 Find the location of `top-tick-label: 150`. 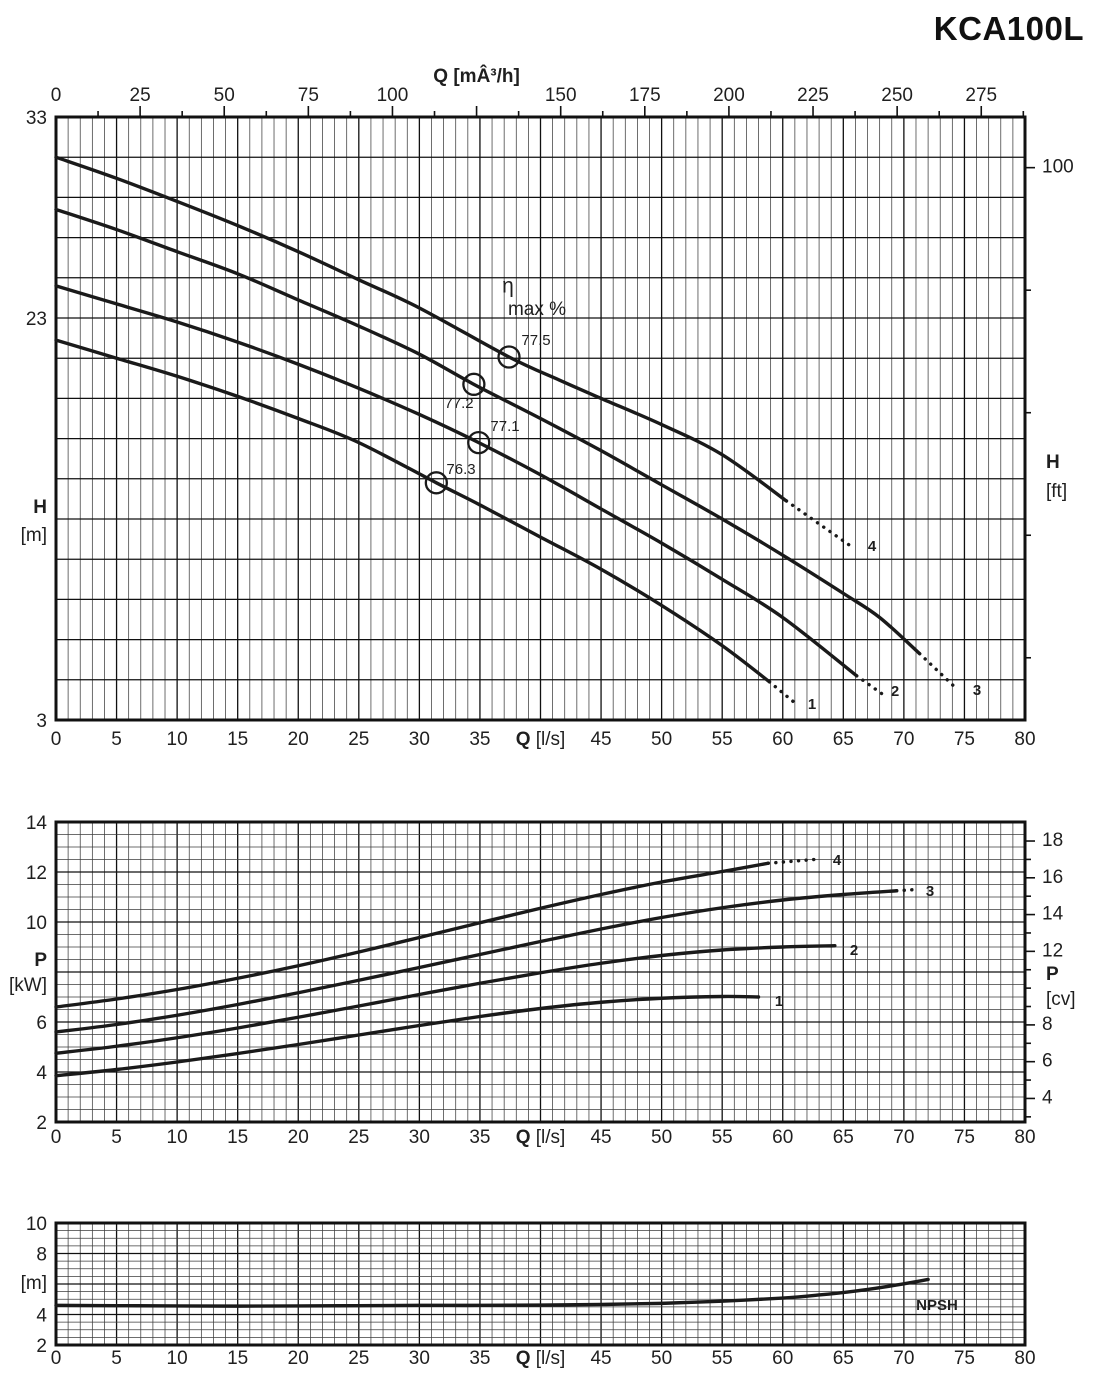

top-tick-label: 150 is located at coordinates (561, 95).